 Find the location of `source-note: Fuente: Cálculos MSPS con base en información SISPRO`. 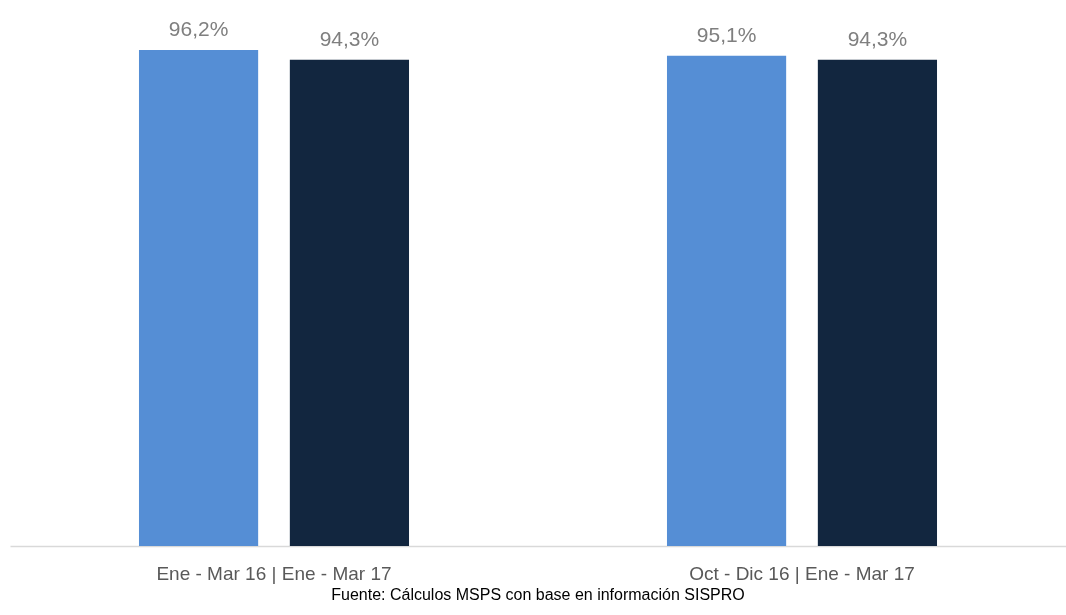

source-note: Fuente: Cálculos MSPS con base en información SISPRO is located at coordinates (538, 594).